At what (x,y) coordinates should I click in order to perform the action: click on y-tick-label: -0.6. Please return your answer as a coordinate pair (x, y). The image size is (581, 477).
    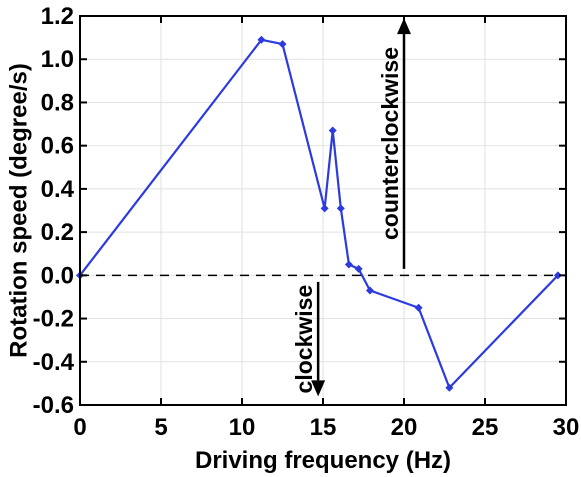
    Looking at the image, I should click on (53, 405).